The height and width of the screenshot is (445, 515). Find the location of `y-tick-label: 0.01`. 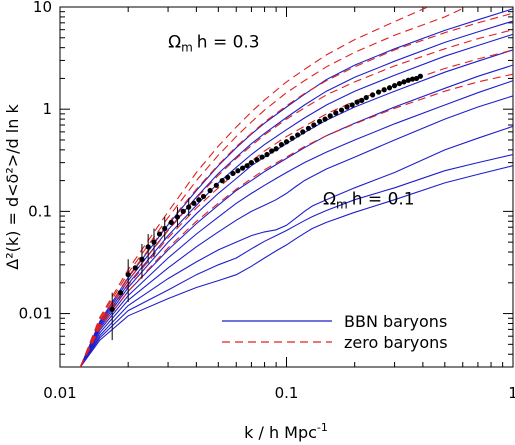

y-tick-label: 0.01 is located at coordinates (35, 314).